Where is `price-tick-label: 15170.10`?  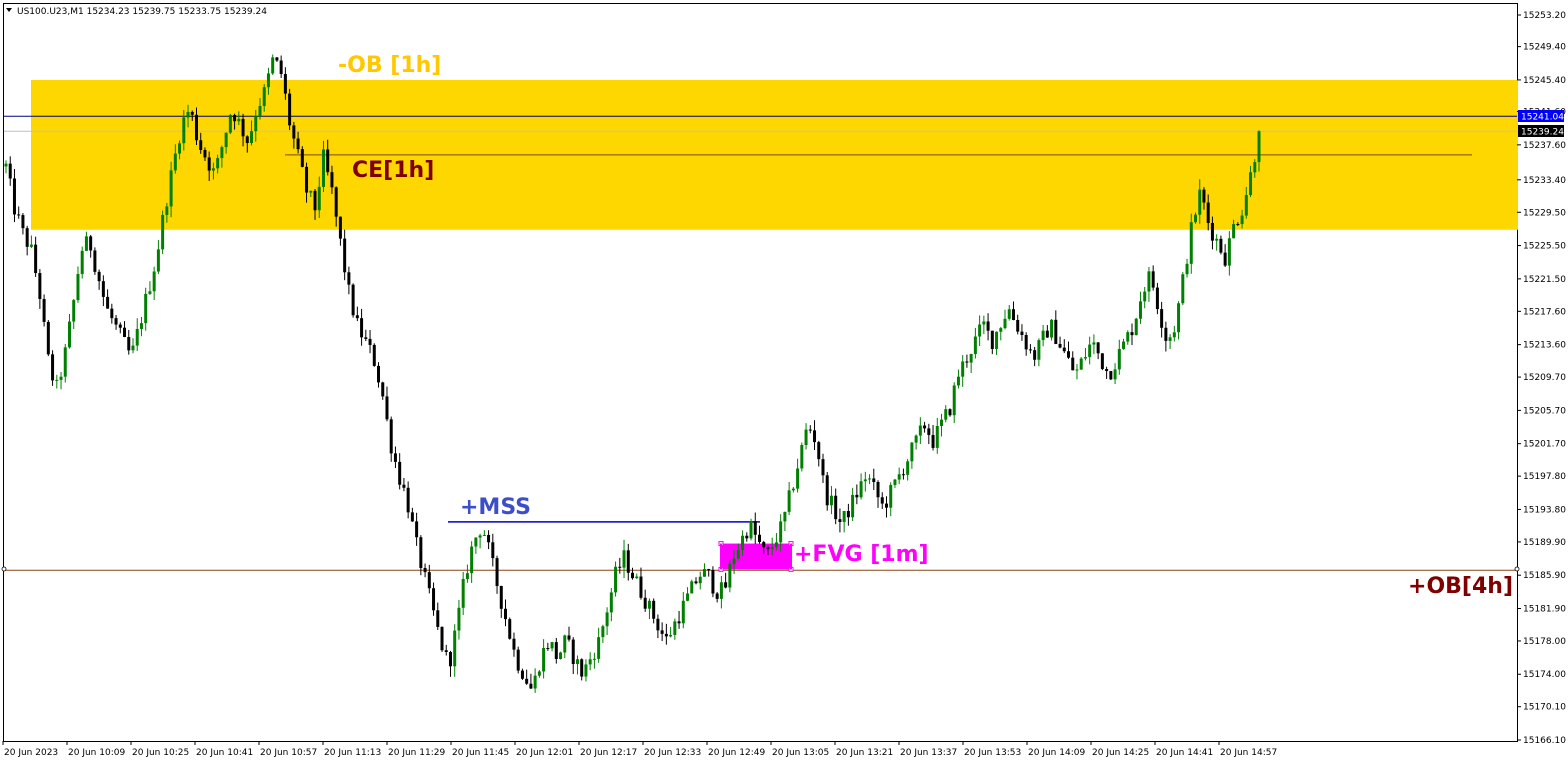
price-tick-label: 15170.10 is located at coordinates (1544, 708).